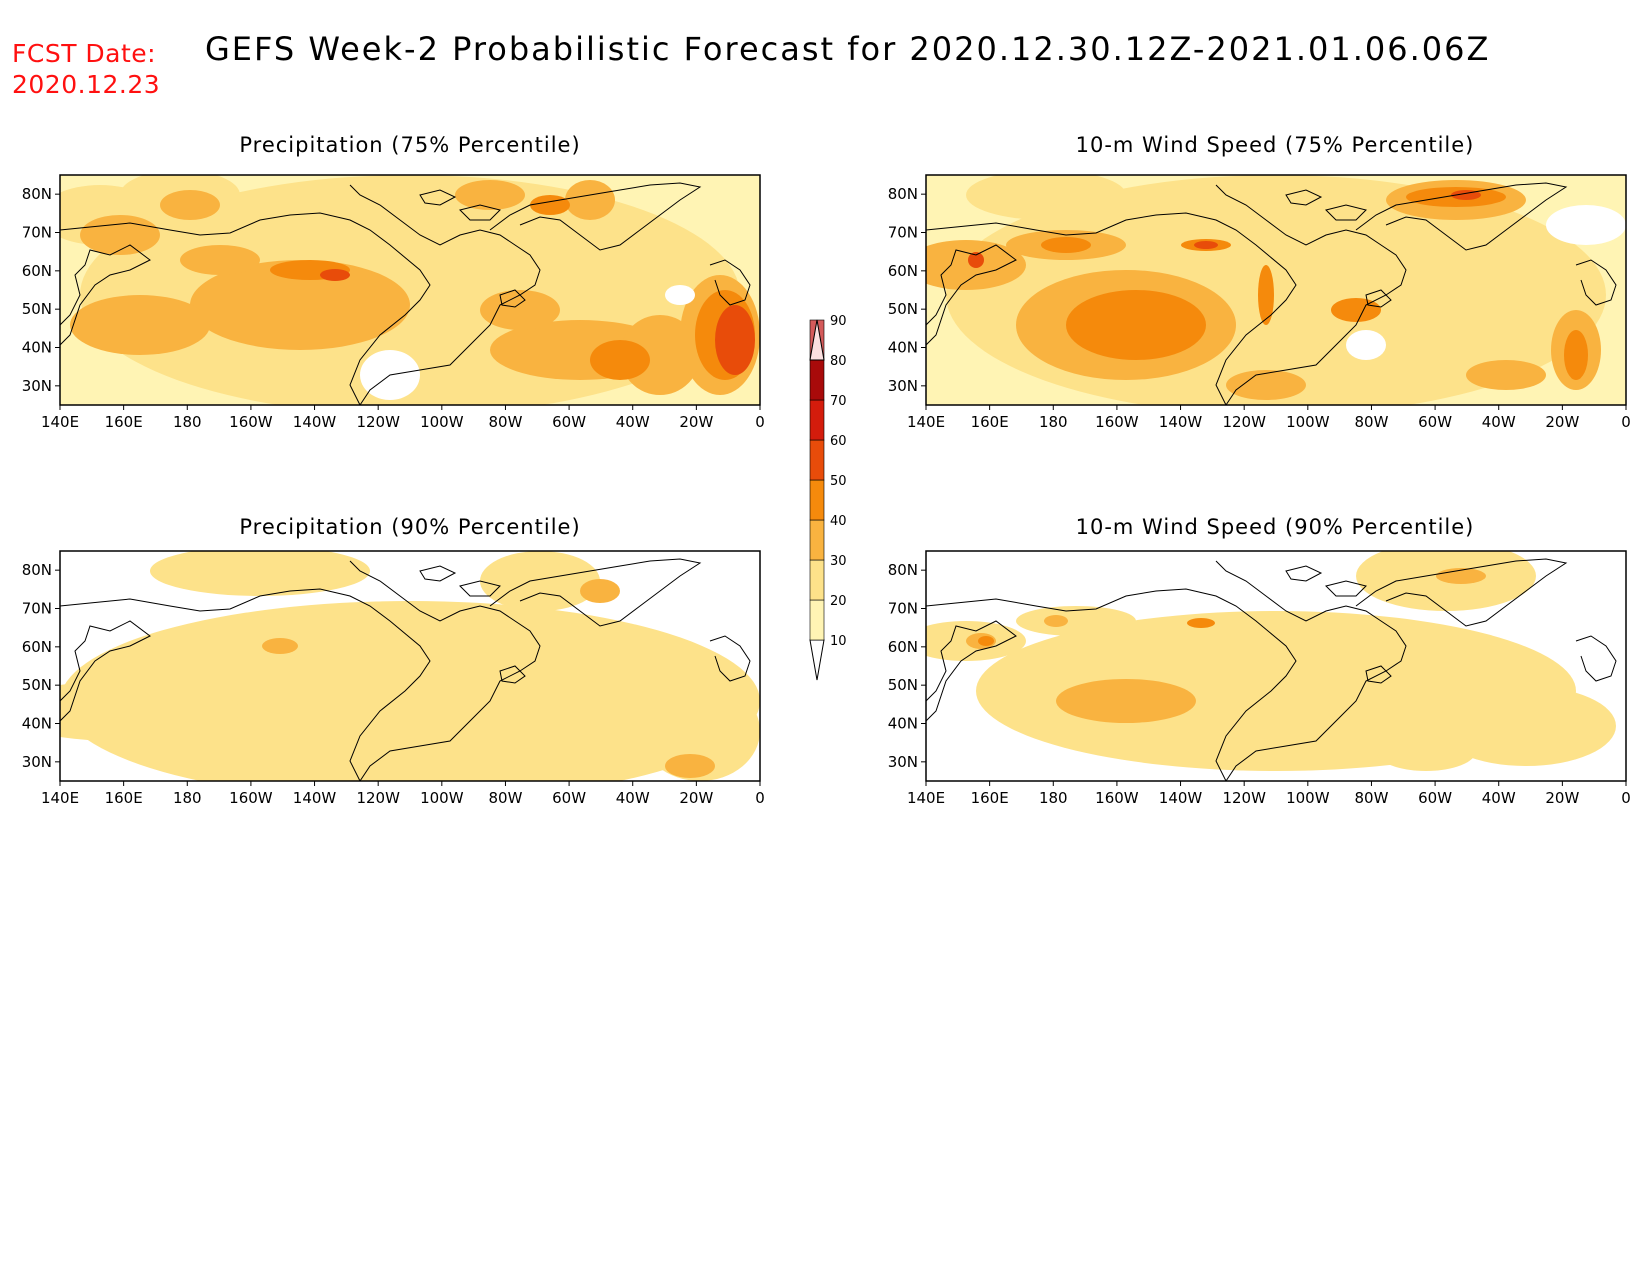 The width and height of the screenshot is (1650, 1275). I want to click on panel-title-precip-90: Precipitation (90% Percentile), so click(410, 527).